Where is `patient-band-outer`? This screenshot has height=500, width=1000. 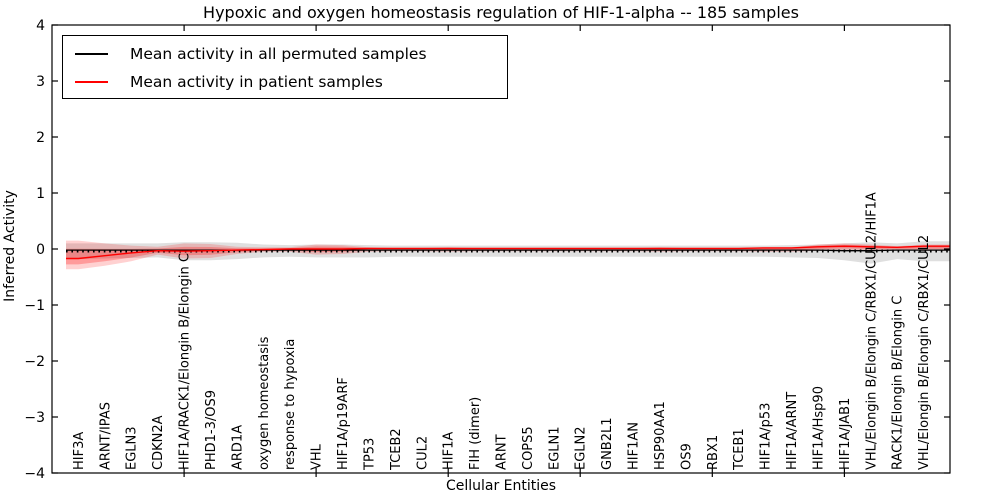
patient-band-outer is located at coordinates (508, 255).